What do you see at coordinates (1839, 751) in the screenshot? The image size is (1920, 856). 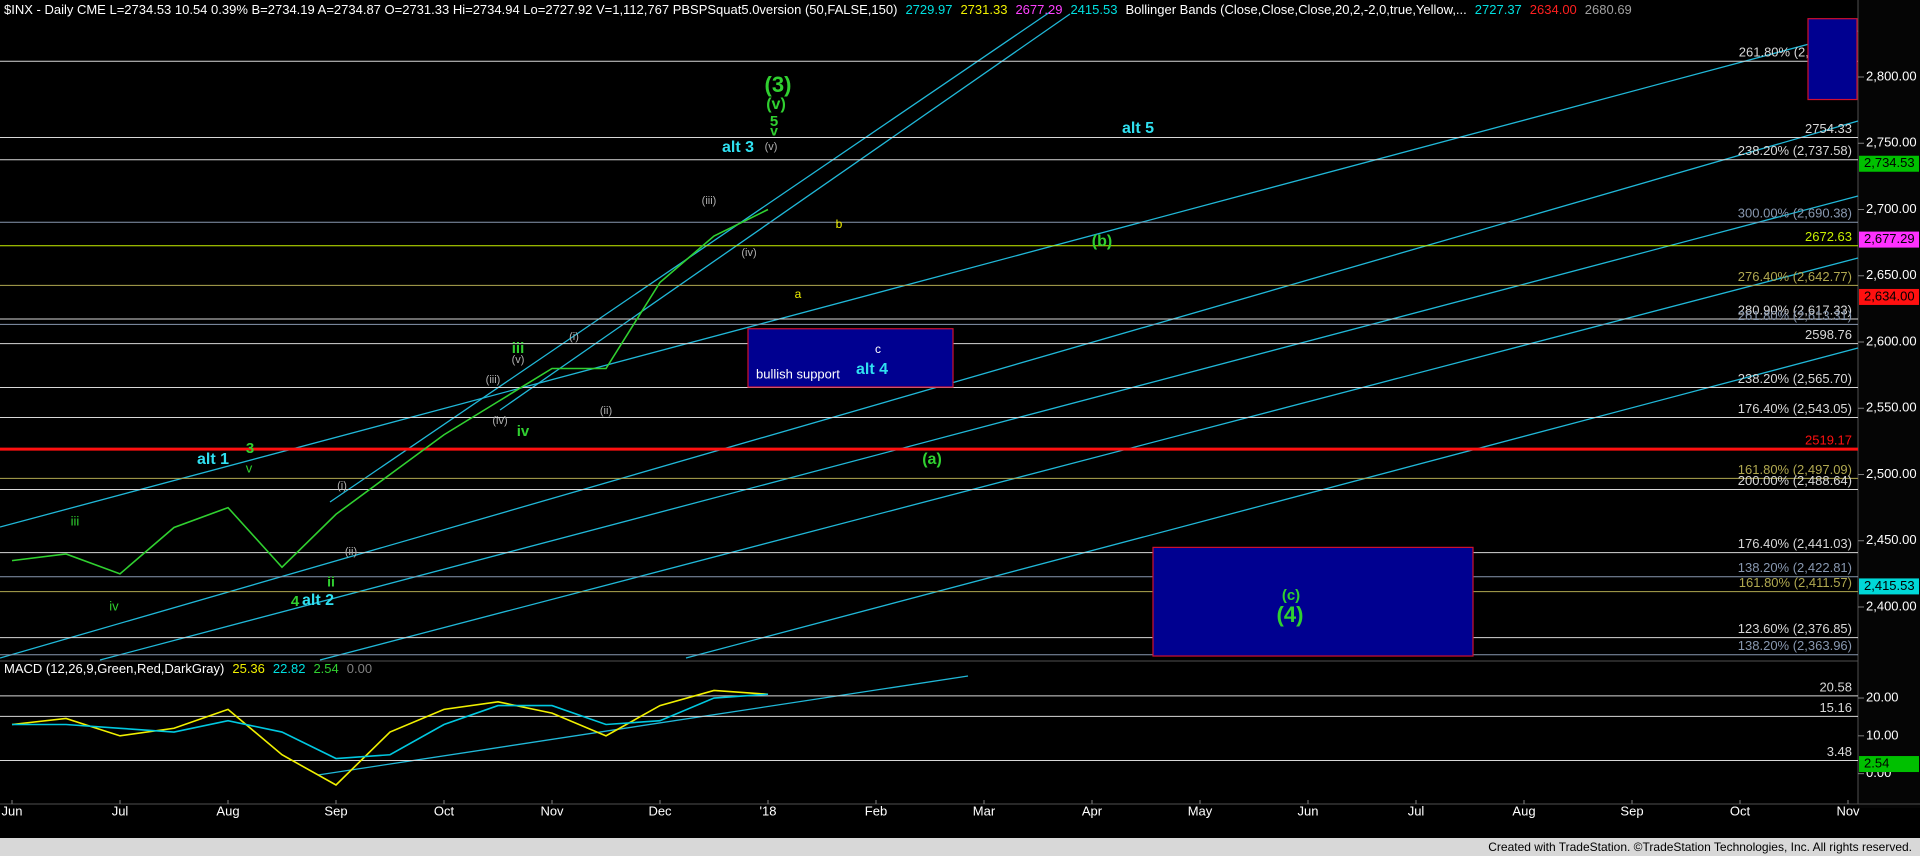 I see `level-label: 3.48` at bounding box center [1839, 751].